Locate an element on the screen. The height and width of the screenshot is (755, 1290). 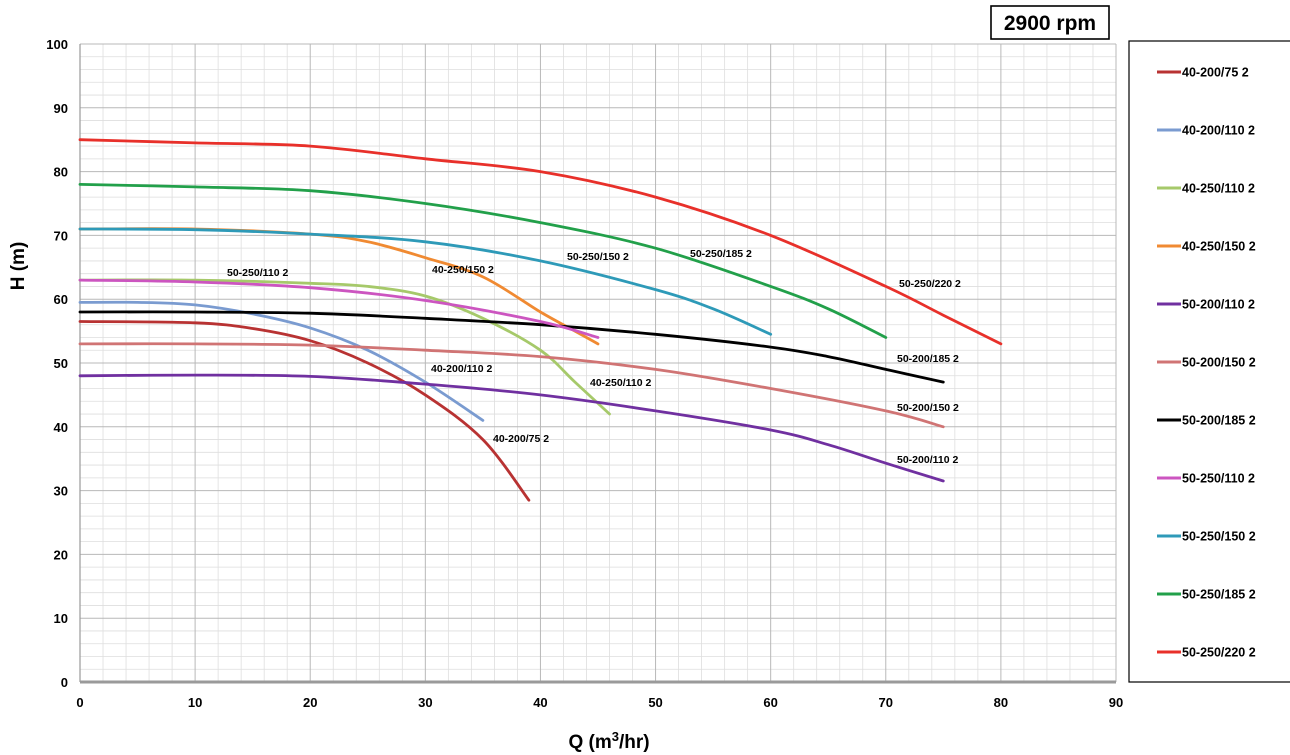
y-tick-label: 70 is located at coordinates (61, 235).